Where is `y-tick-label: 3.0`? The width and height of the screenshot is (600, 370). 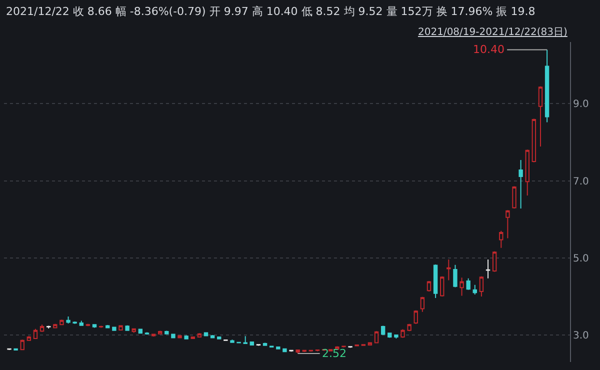 y-tick-label: 3.0 is located at coordinates (581, 336).